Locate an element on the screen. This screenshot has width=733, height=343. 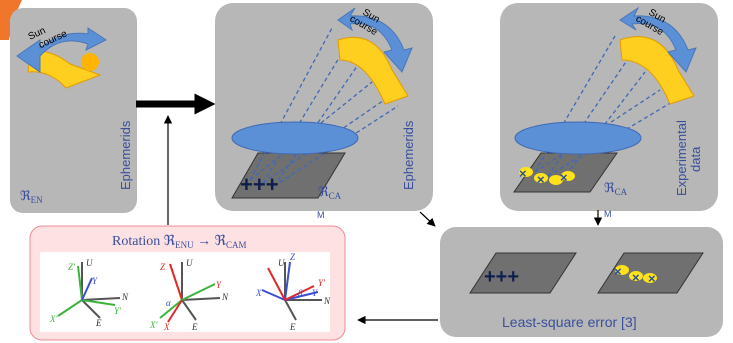
side-label-cam-ephemerids: Ephemerids is located at coordinates (408, 155).